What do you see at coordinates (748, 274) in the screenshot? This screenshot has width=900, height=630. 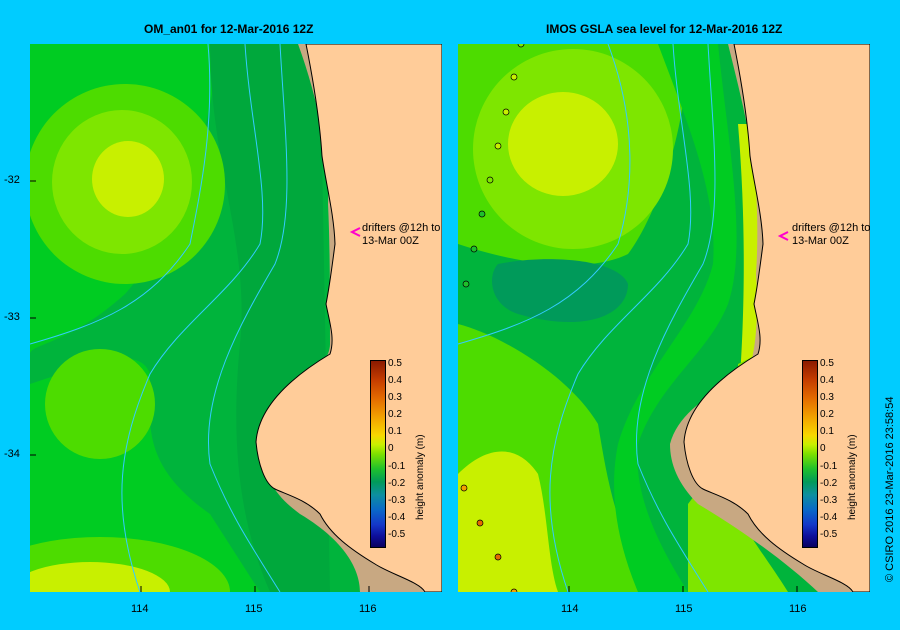 I see `contour-coastal-warm` at bounding box center [748, 274].